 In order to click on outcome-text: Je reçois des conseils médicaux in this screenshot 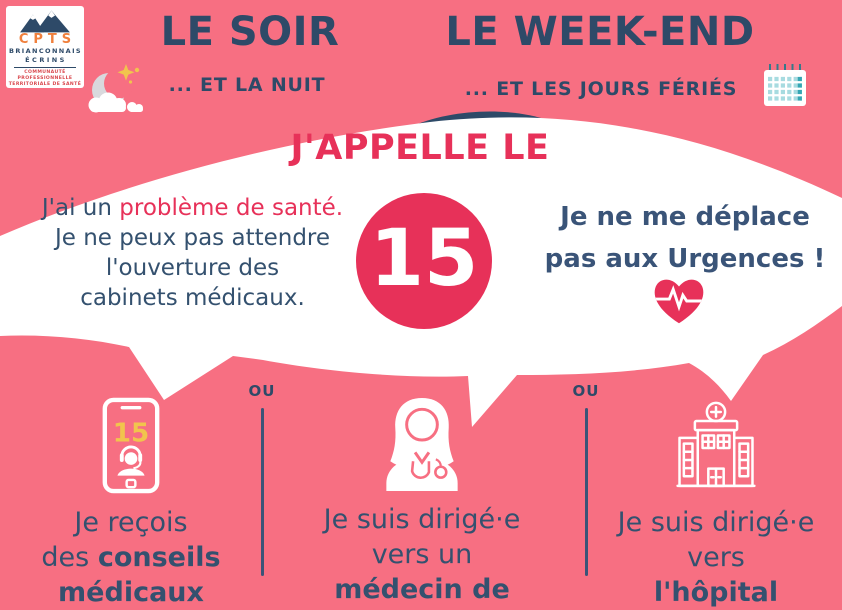, I will do `click(131, 557)`.